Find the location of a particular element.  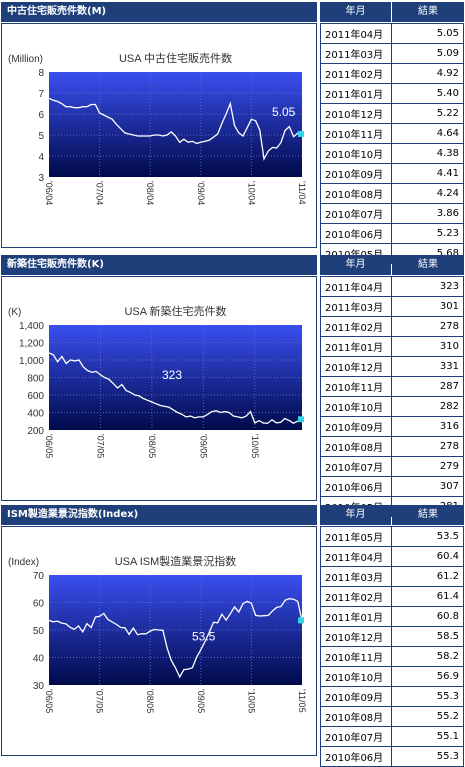

x-tick-label: '10/05 is located at coordinates (251, 701).